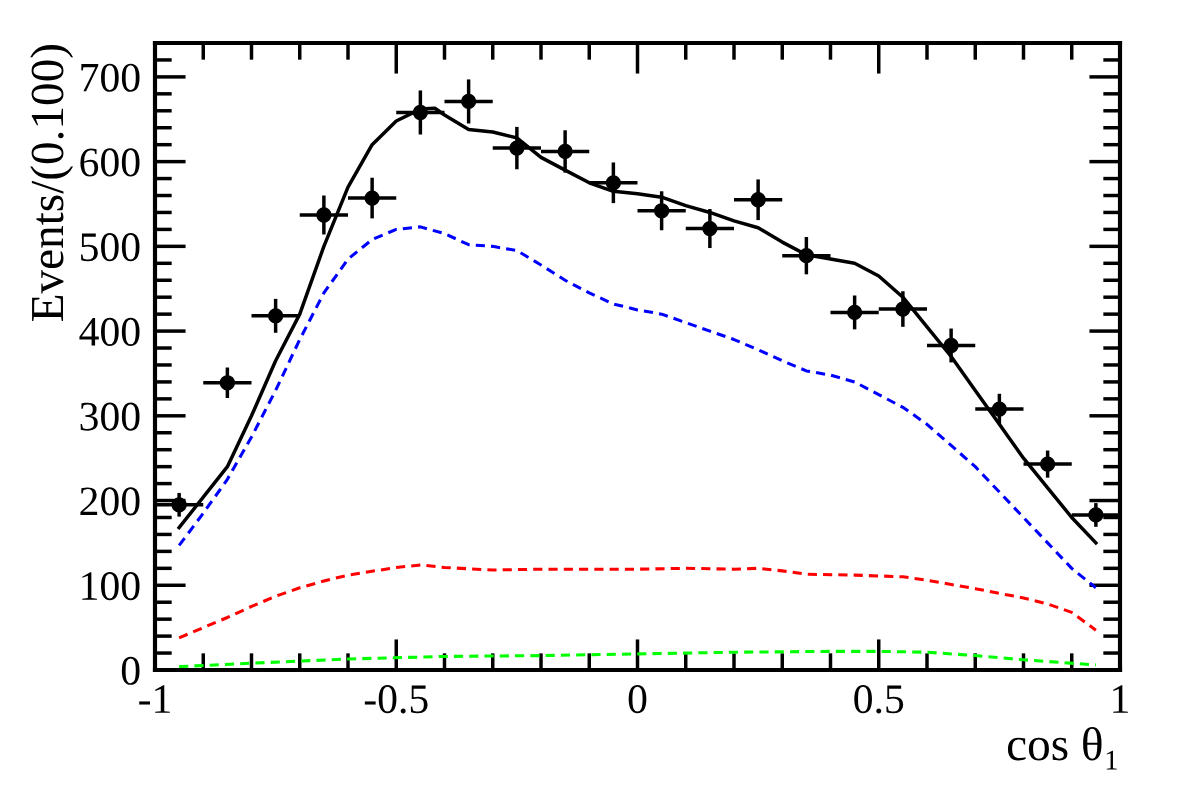  What do you see at coordinates (109, 331) in the screenshot?
I see `y-tick-label: 400` at bounding box center [109, 331].